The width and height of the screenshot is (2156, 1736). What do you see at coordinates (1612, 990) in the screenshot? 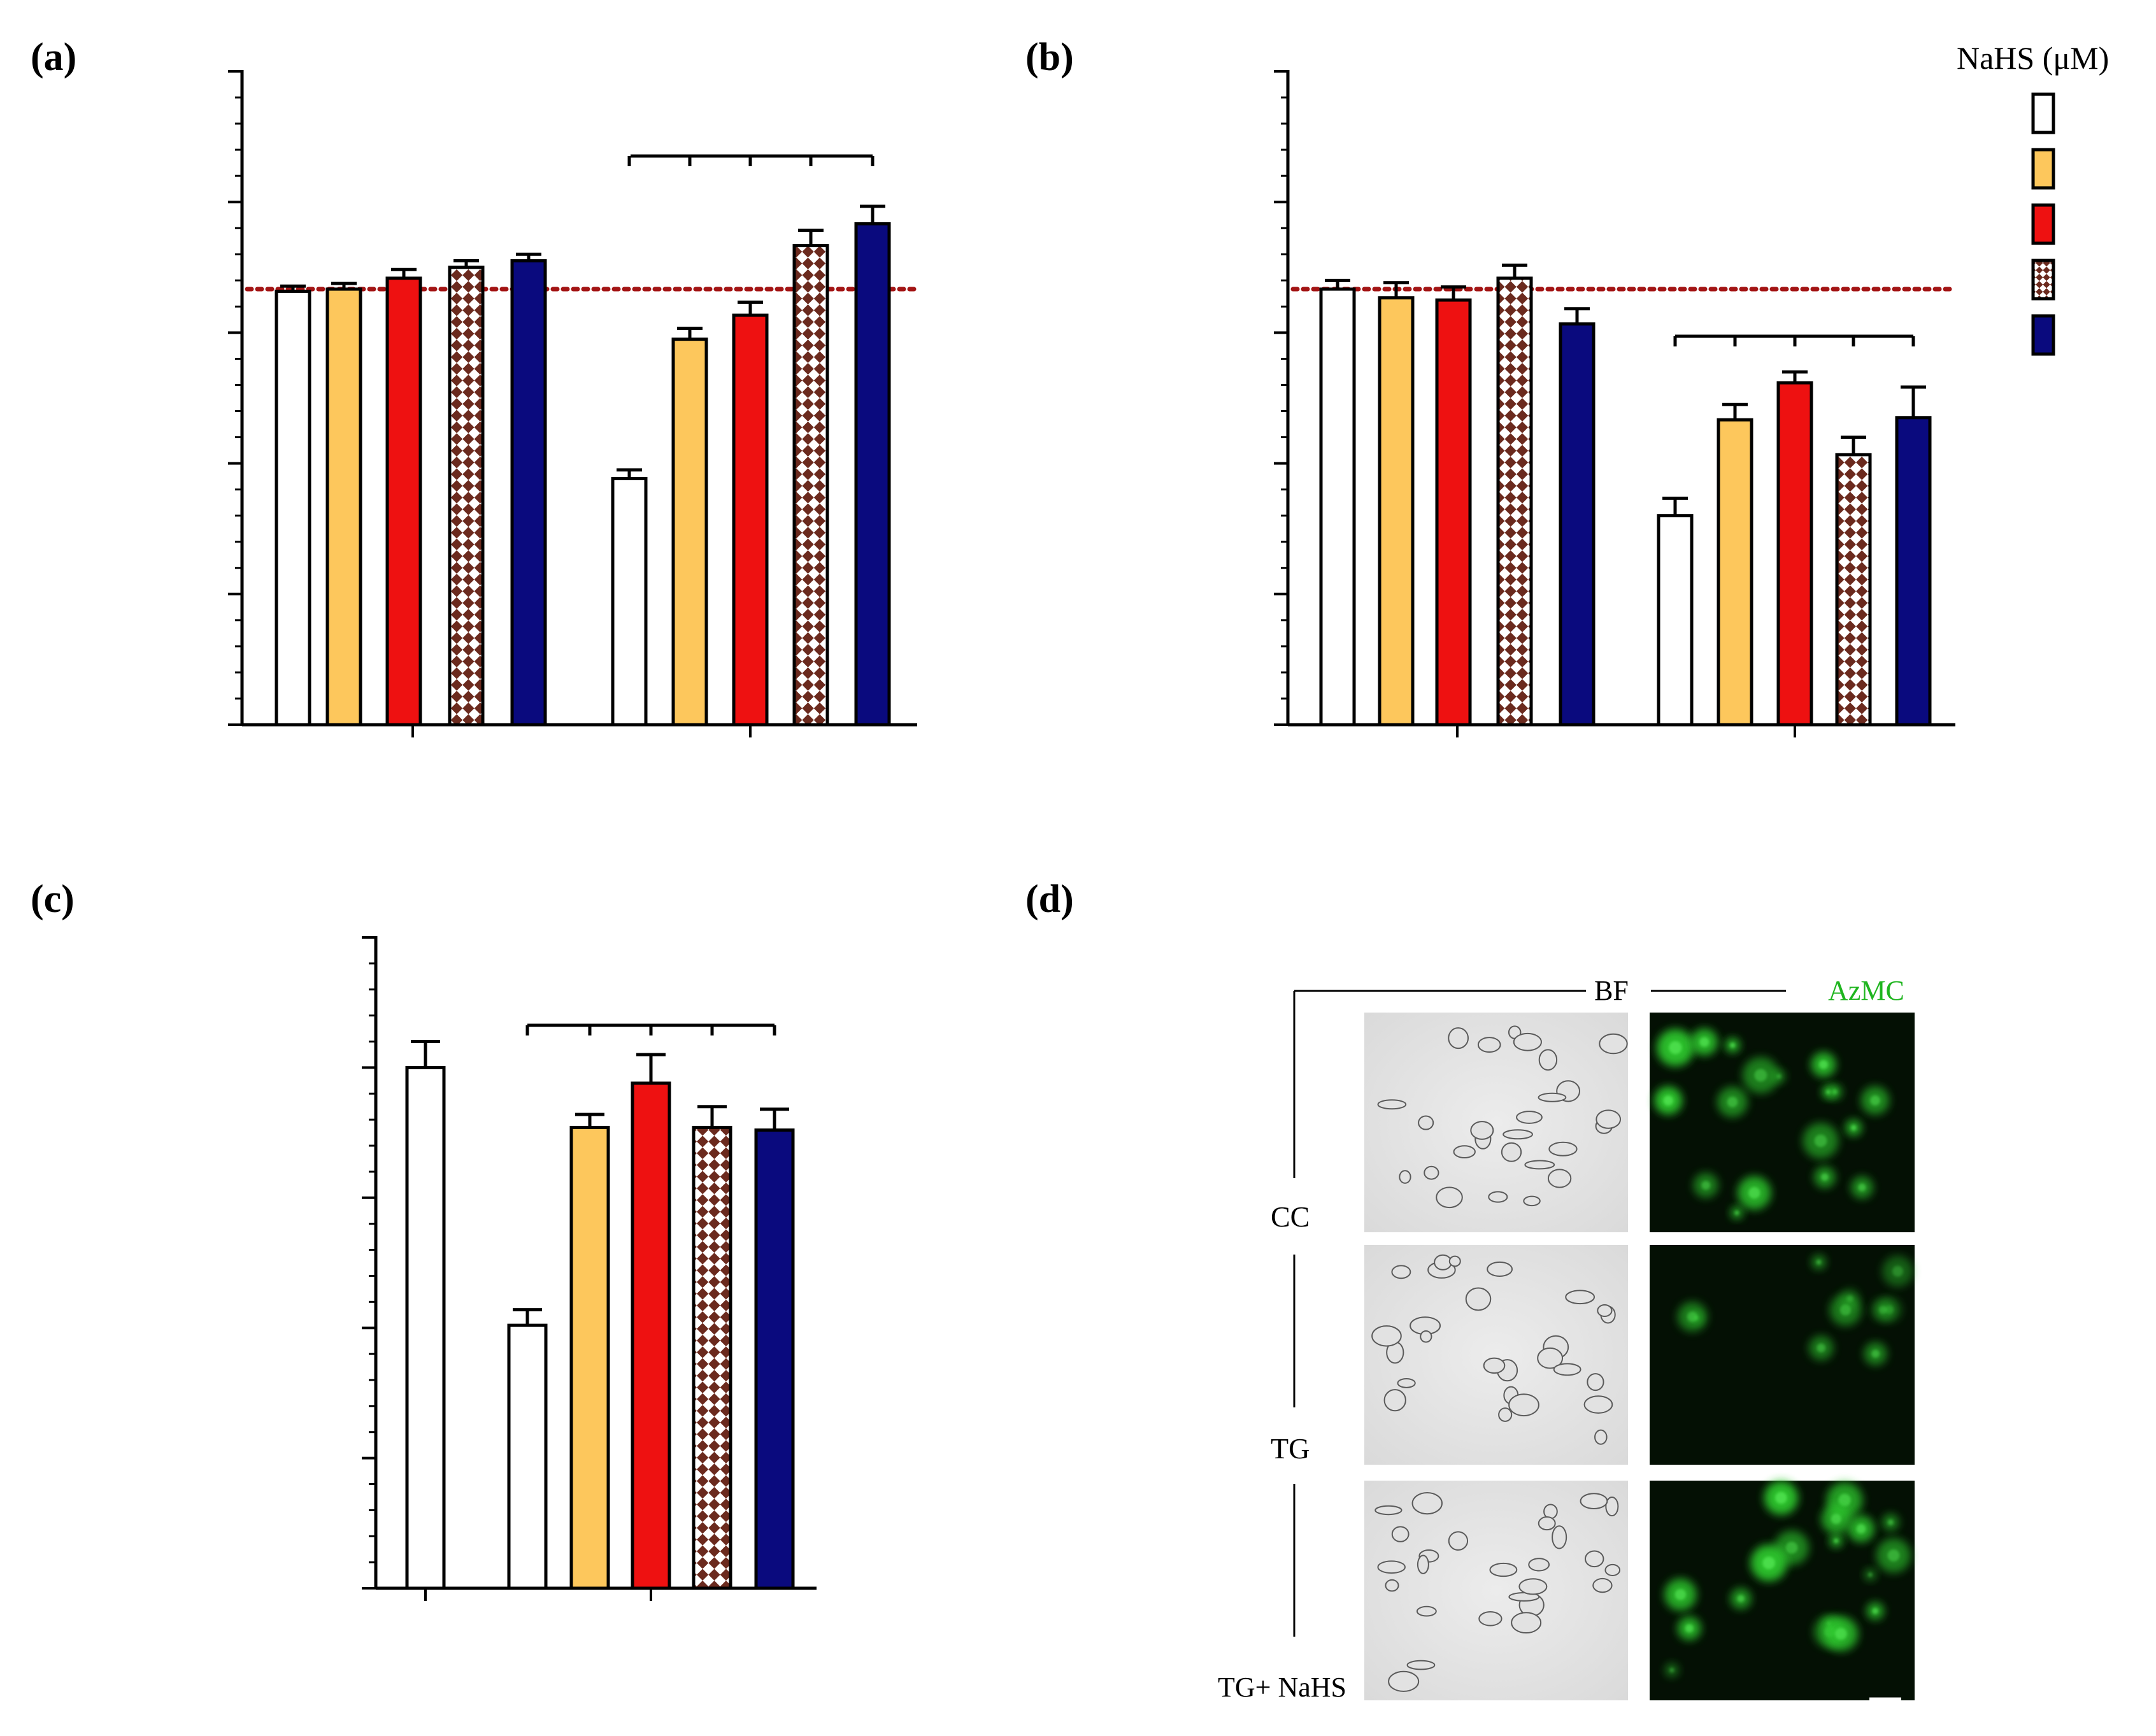
I see `col-label-bf: BF` at bounding box center [1612, 990].